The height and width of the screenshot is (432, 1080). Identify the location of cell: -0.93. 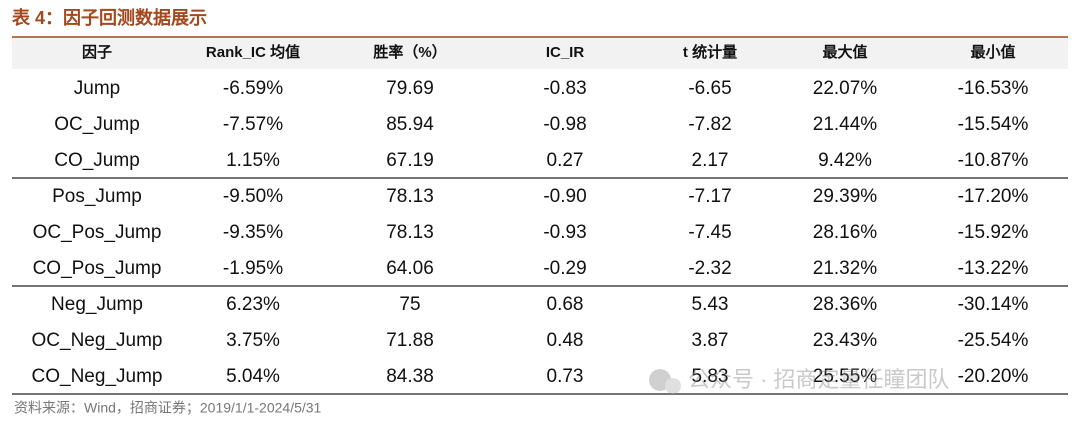
(564, 232).